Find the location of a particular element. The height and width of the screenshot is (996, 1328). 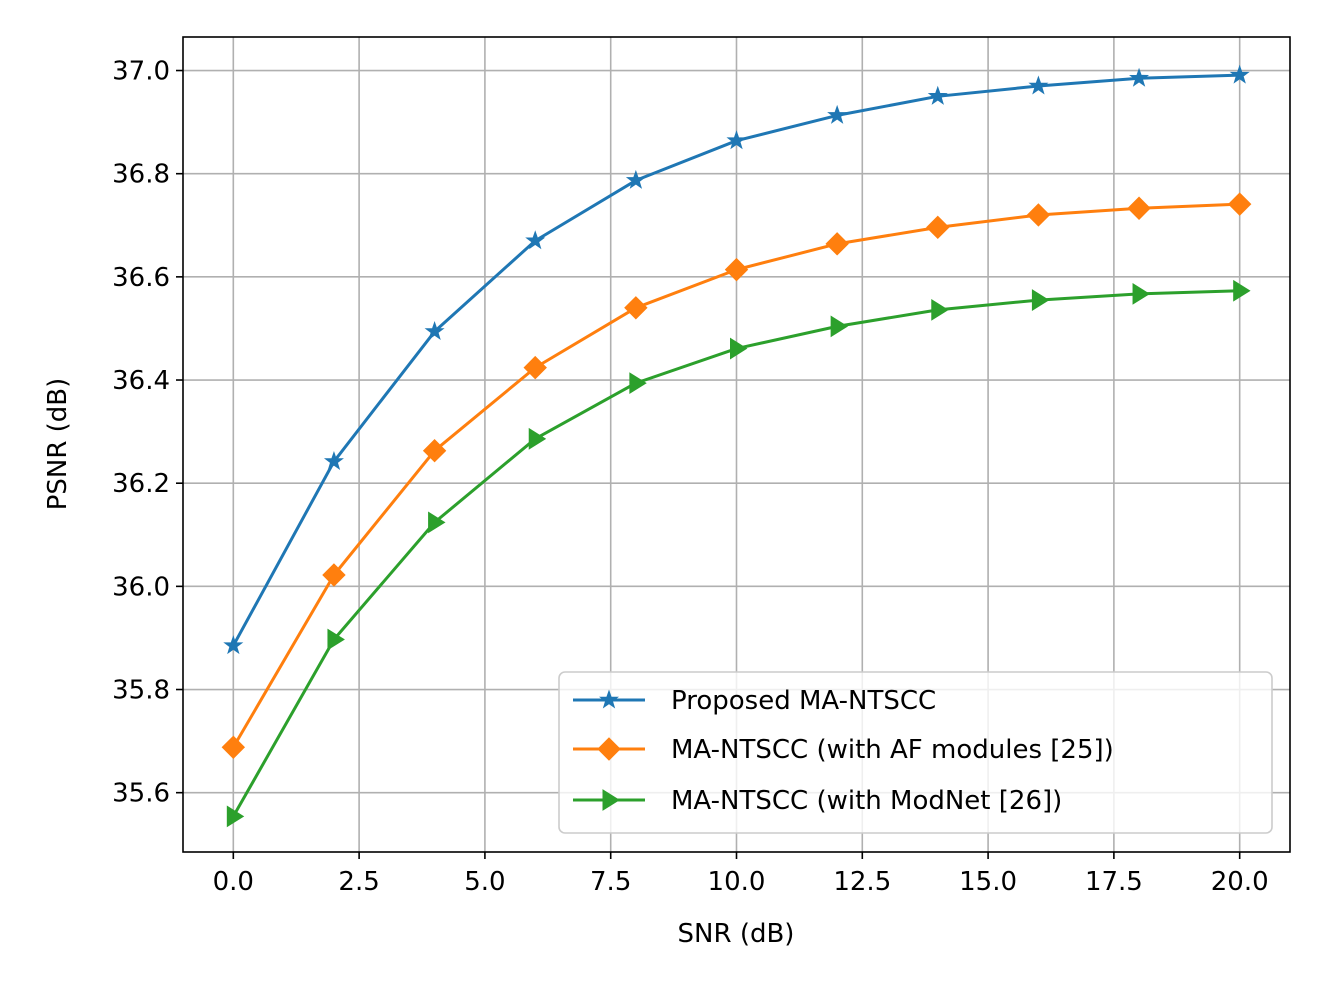

y-tick-label: 36.8 is located at coordinates (141, 175).